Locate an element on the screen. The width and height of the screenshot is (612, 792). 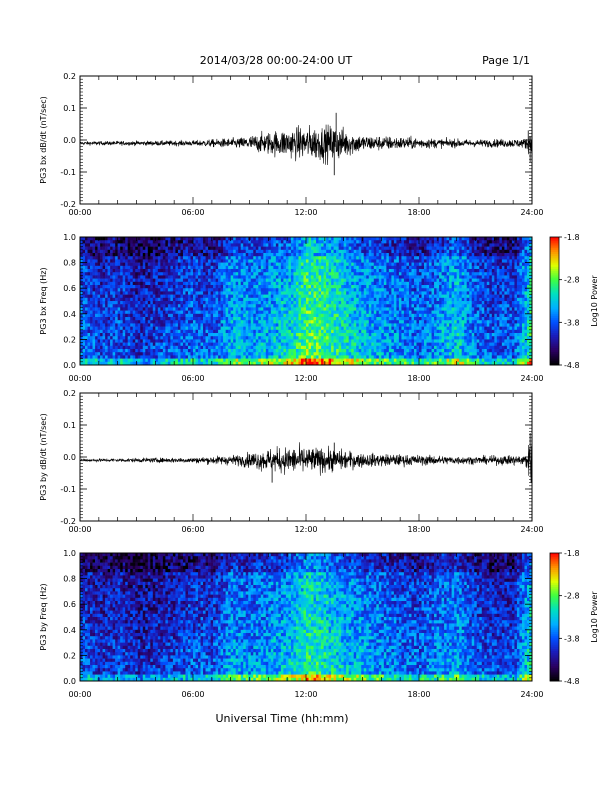
x-tick-label: 12:00 is located at coordinates (305, 212).